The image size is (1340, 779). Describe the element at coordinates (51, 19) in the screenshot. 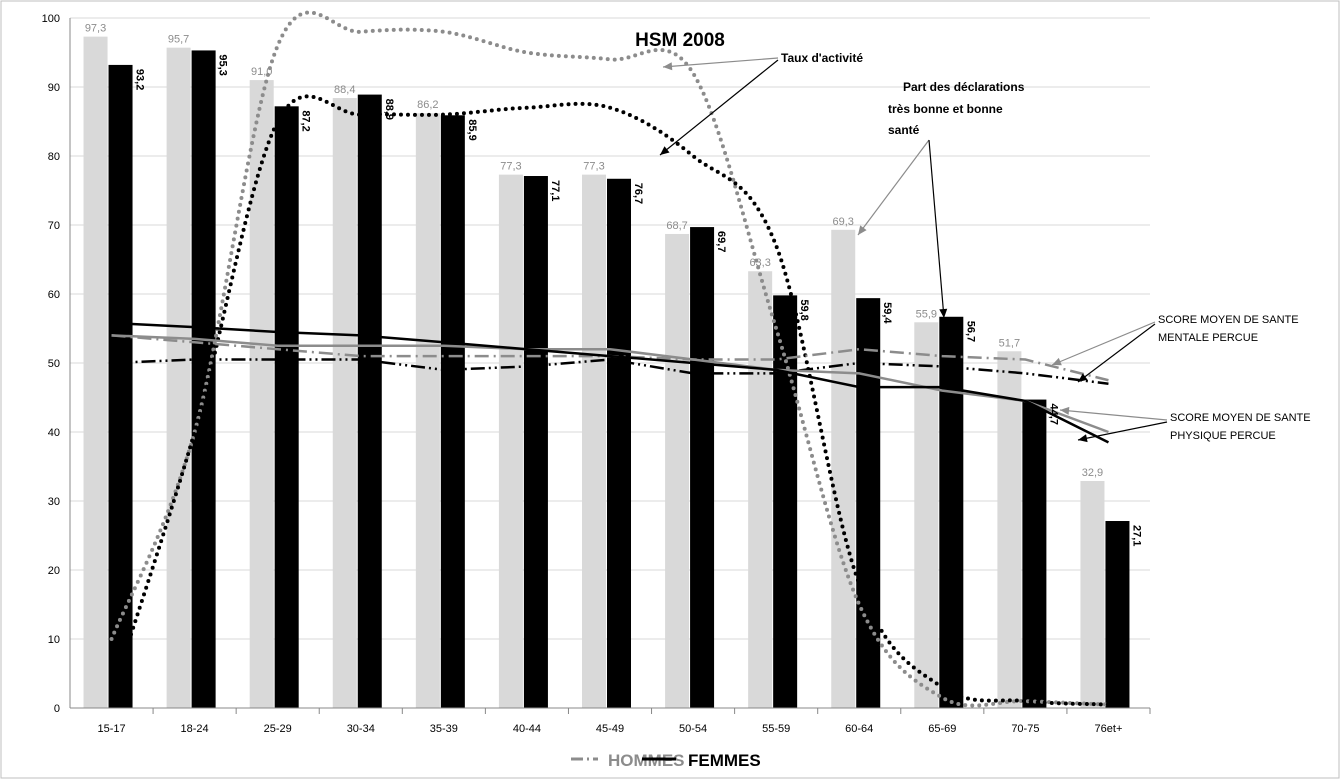

I see `y-tick-label: 100` at that location.